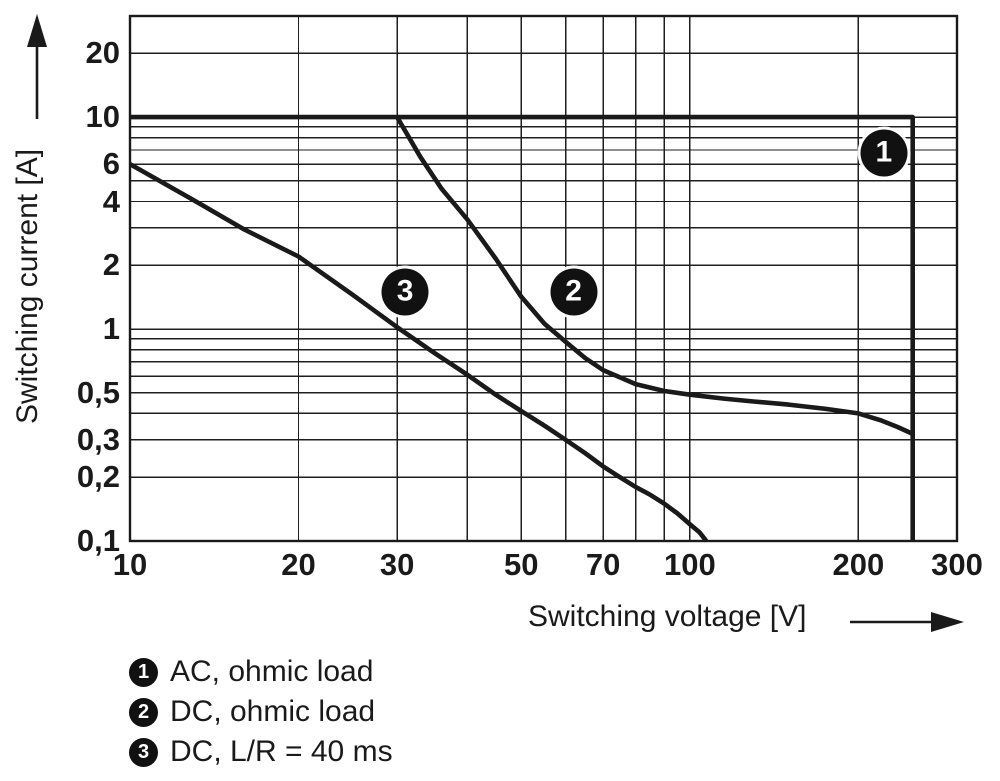 The width and height of the screenshot is (1000, 781). What do you see at coordinates (273, 711) in the screenshot?
I see `legend-label: DC, ohmic load` at bounding box center [273, 711].